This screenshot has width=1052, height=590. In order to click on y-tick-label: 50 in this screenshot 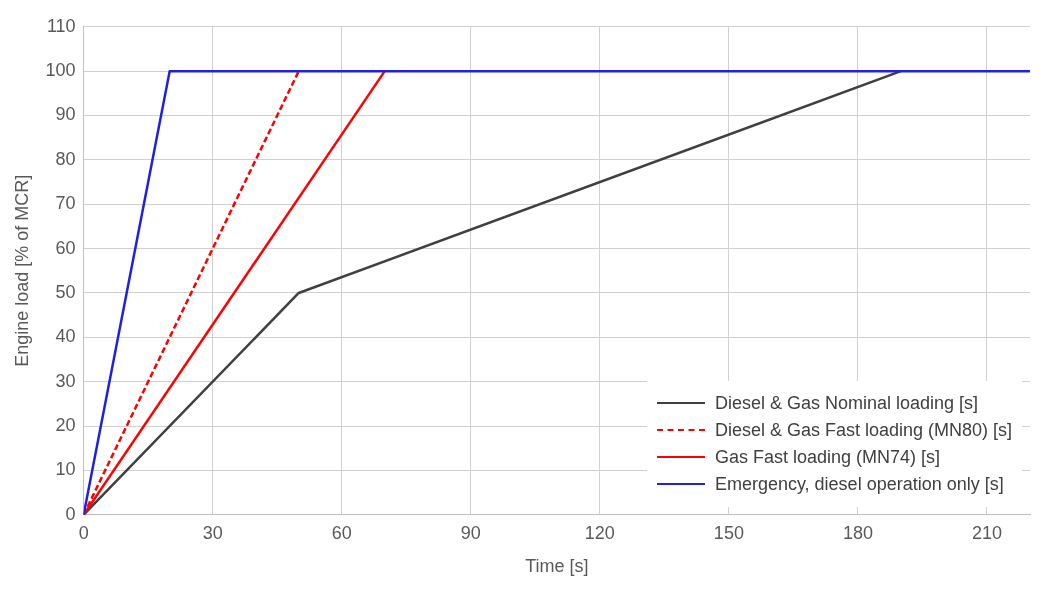, I will do `click(65, 291)`.